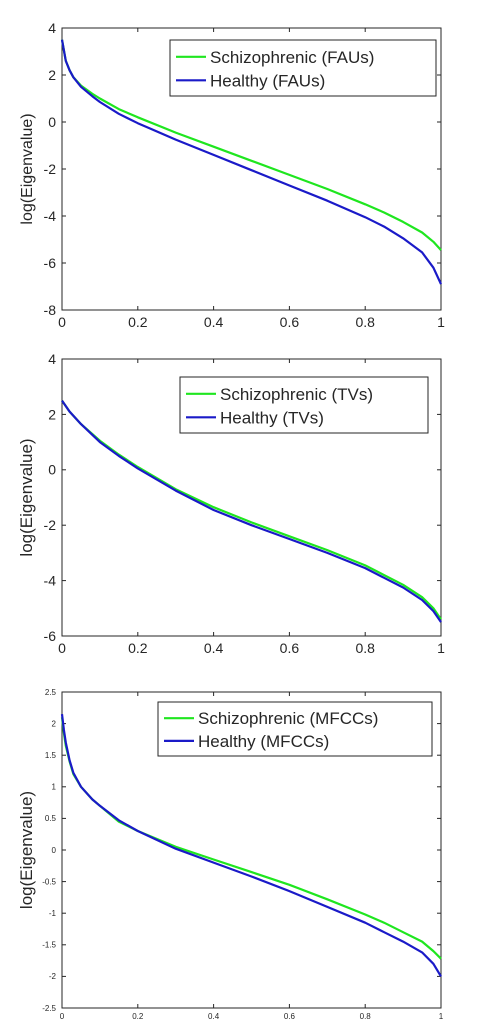  I want to click on legend-label-healthy: Healthy (MFCCs), so click(263, 741).